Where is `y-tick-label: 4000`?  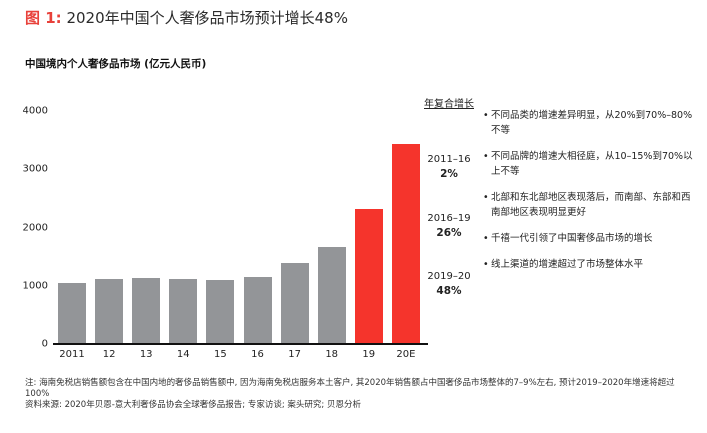 y-tick-label: 4000 is located at coordinates (35, 111).